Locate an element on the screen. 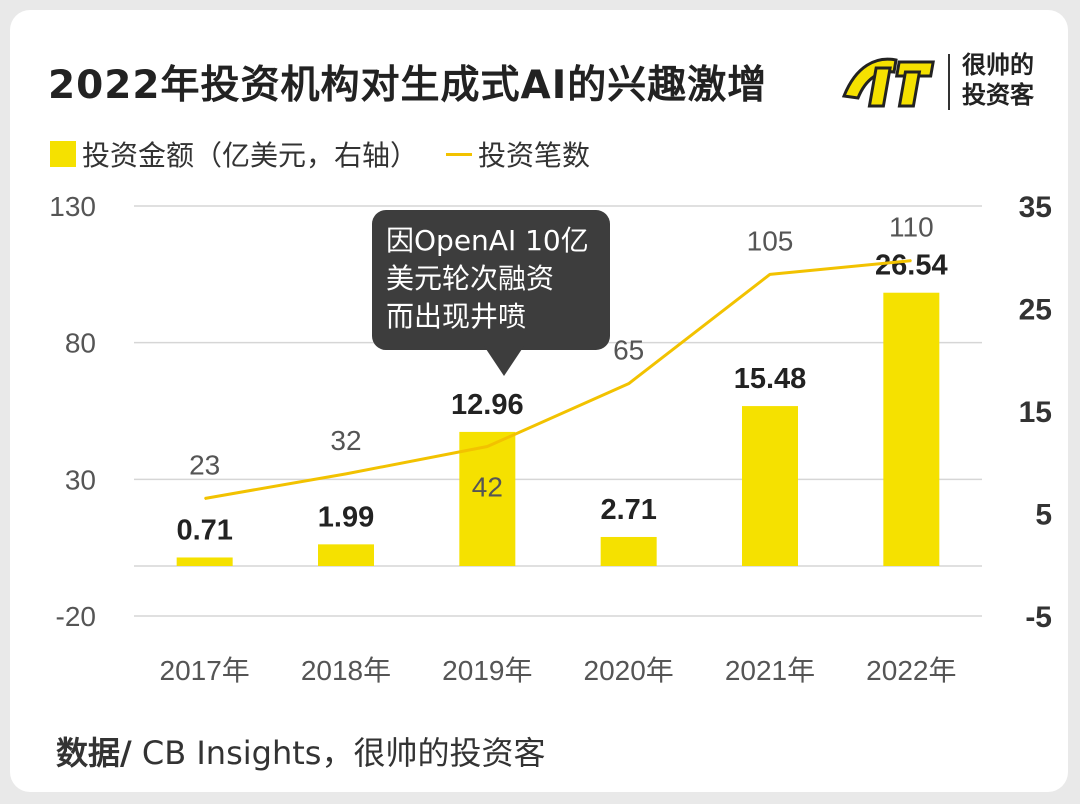  line-value-label: 65 is located at coordinates (628, 350).